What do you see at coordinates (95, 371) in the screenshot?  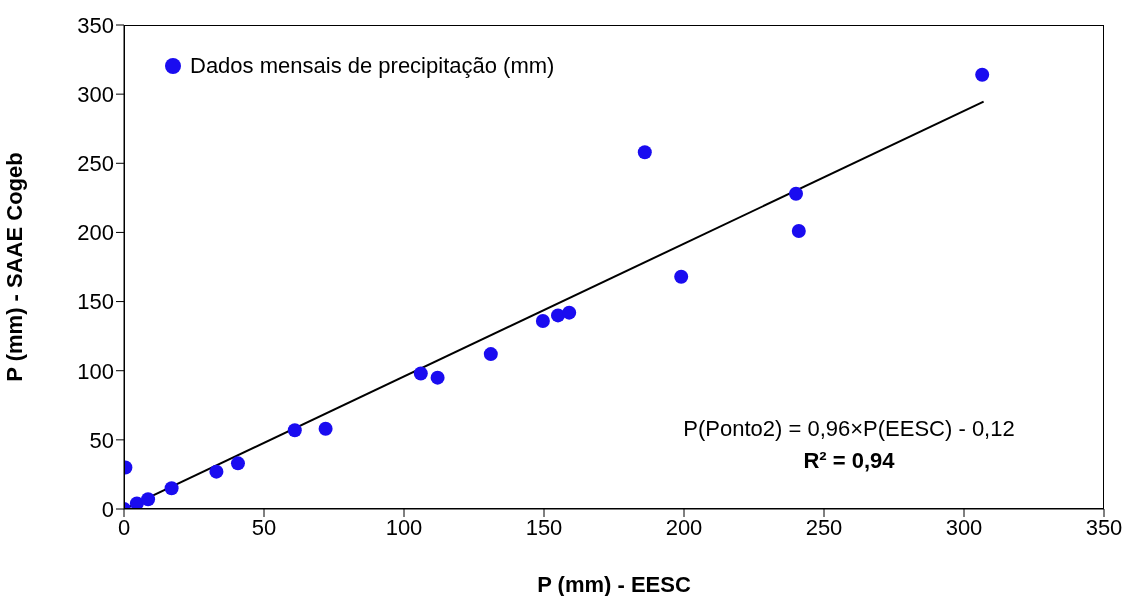 I see `y-tick-label: 100` at bounding box center [95, 371].